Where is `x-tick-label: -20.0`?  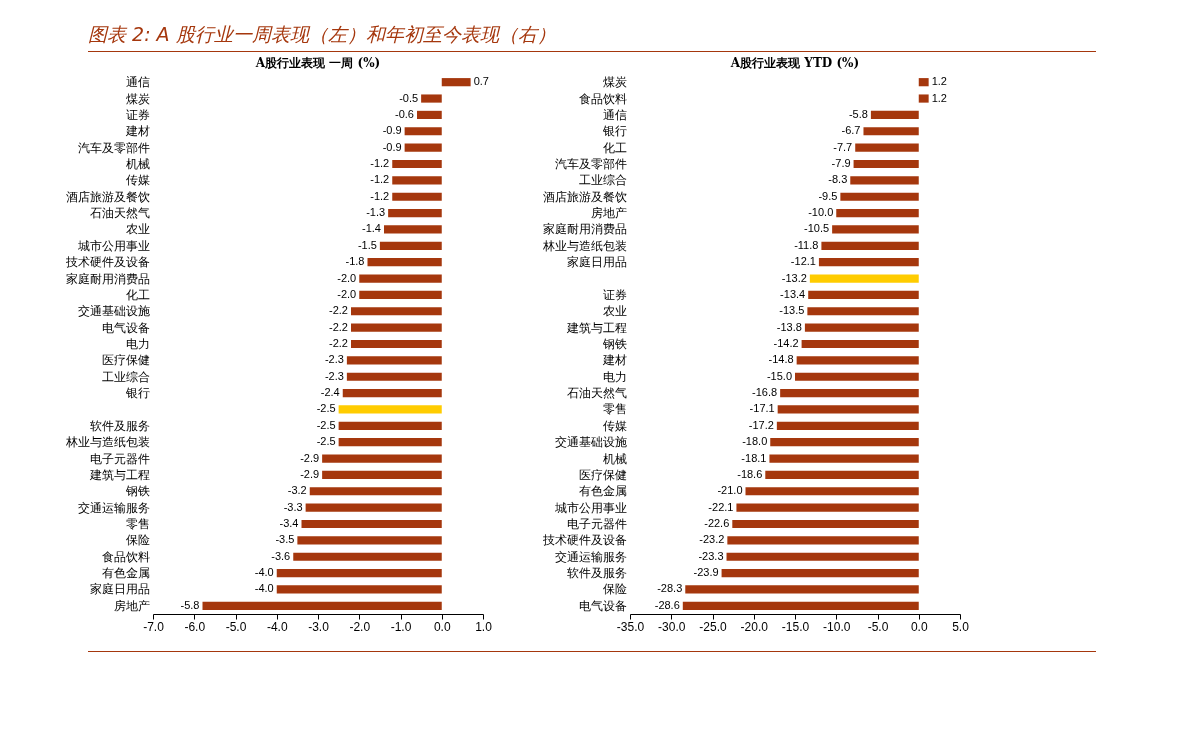 x-tick-label: -20.0 is located at coordinates (754, 626).